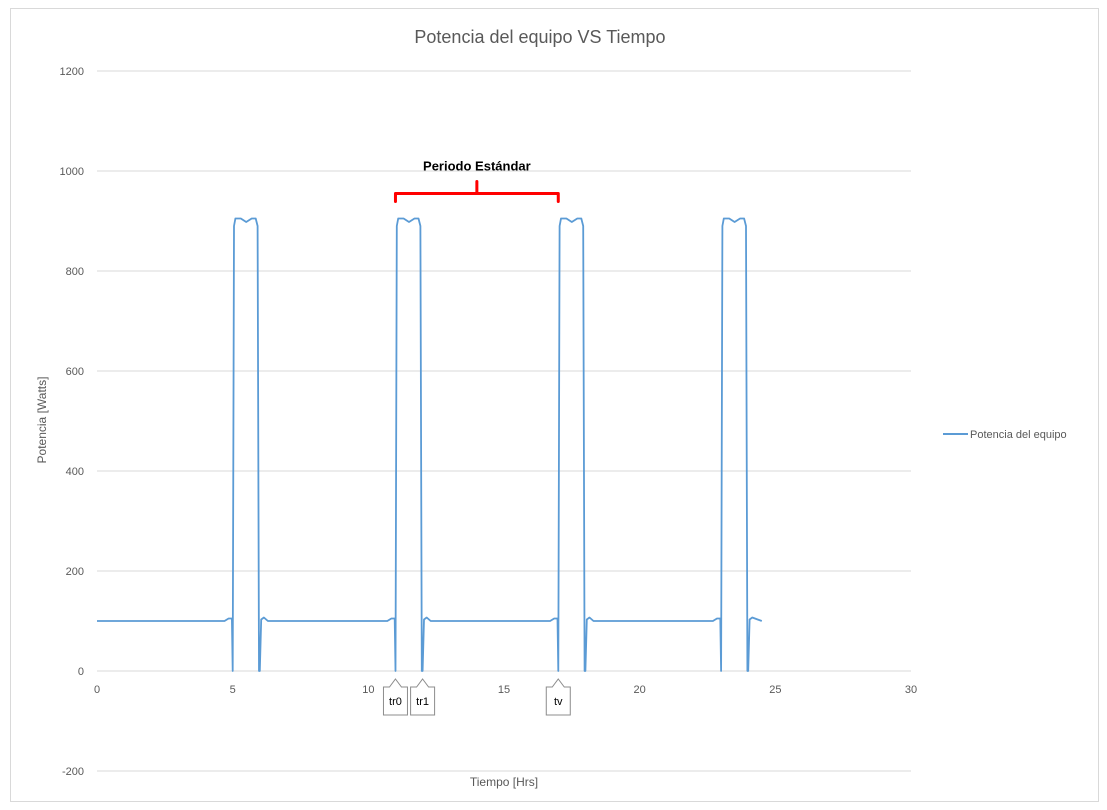 This screenshot has width=1107, height=810. Describe the element at coordinates (395, 702) in the screenshot. I see `callout-label-tr0: tr0` at that location.